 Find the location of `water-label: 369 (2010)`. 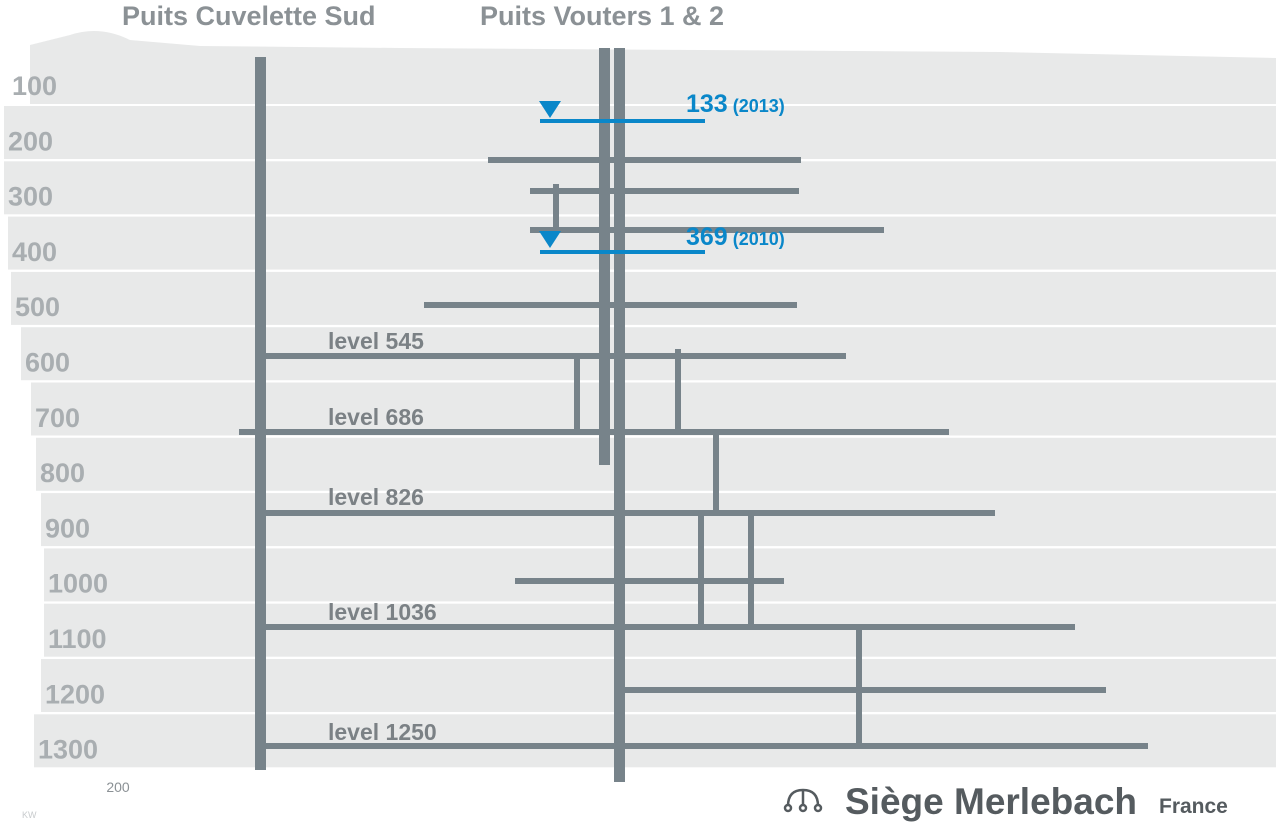

water-label: 369 (2010) is located at coordinates (735, 237).